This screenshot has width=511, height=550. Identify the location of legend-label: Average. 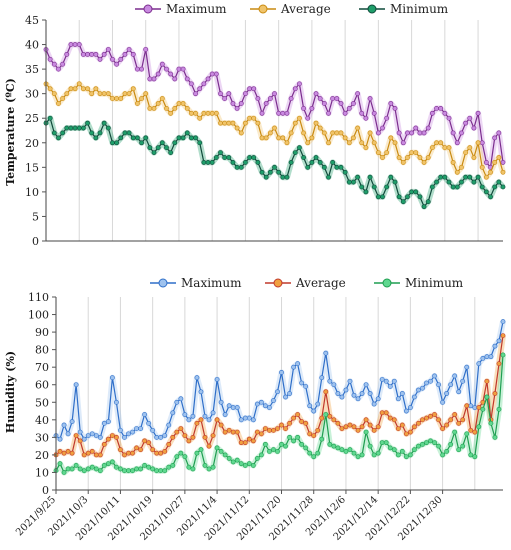
(320, 283).